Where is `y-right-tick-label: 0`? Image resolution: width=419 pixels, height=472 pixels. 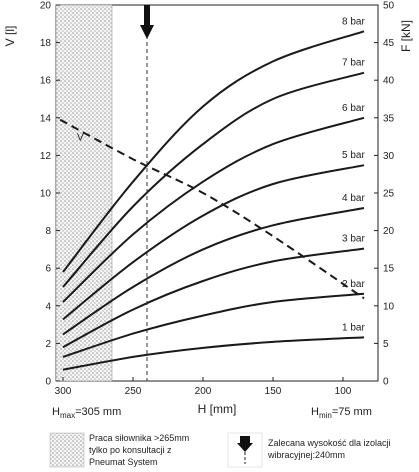
y-right-tick-label: 0 is located at coordinates (386, 382).